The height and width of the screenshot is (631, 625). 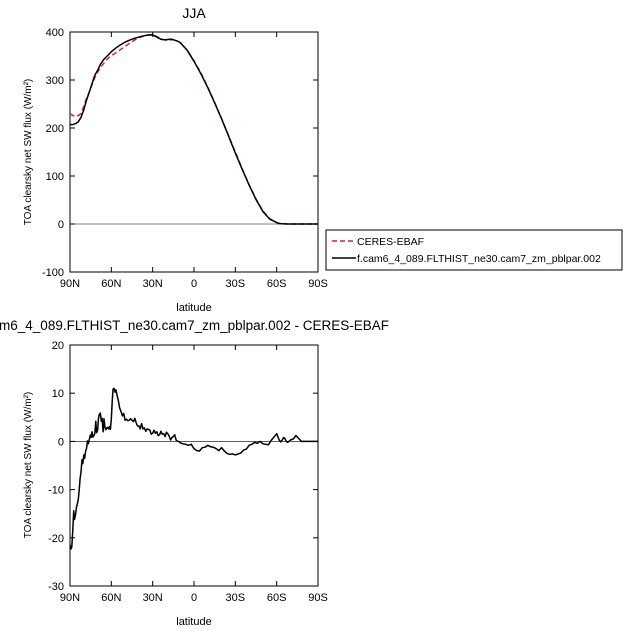 I want to click on y-tick-label: 300, so click(x=55, y=81).